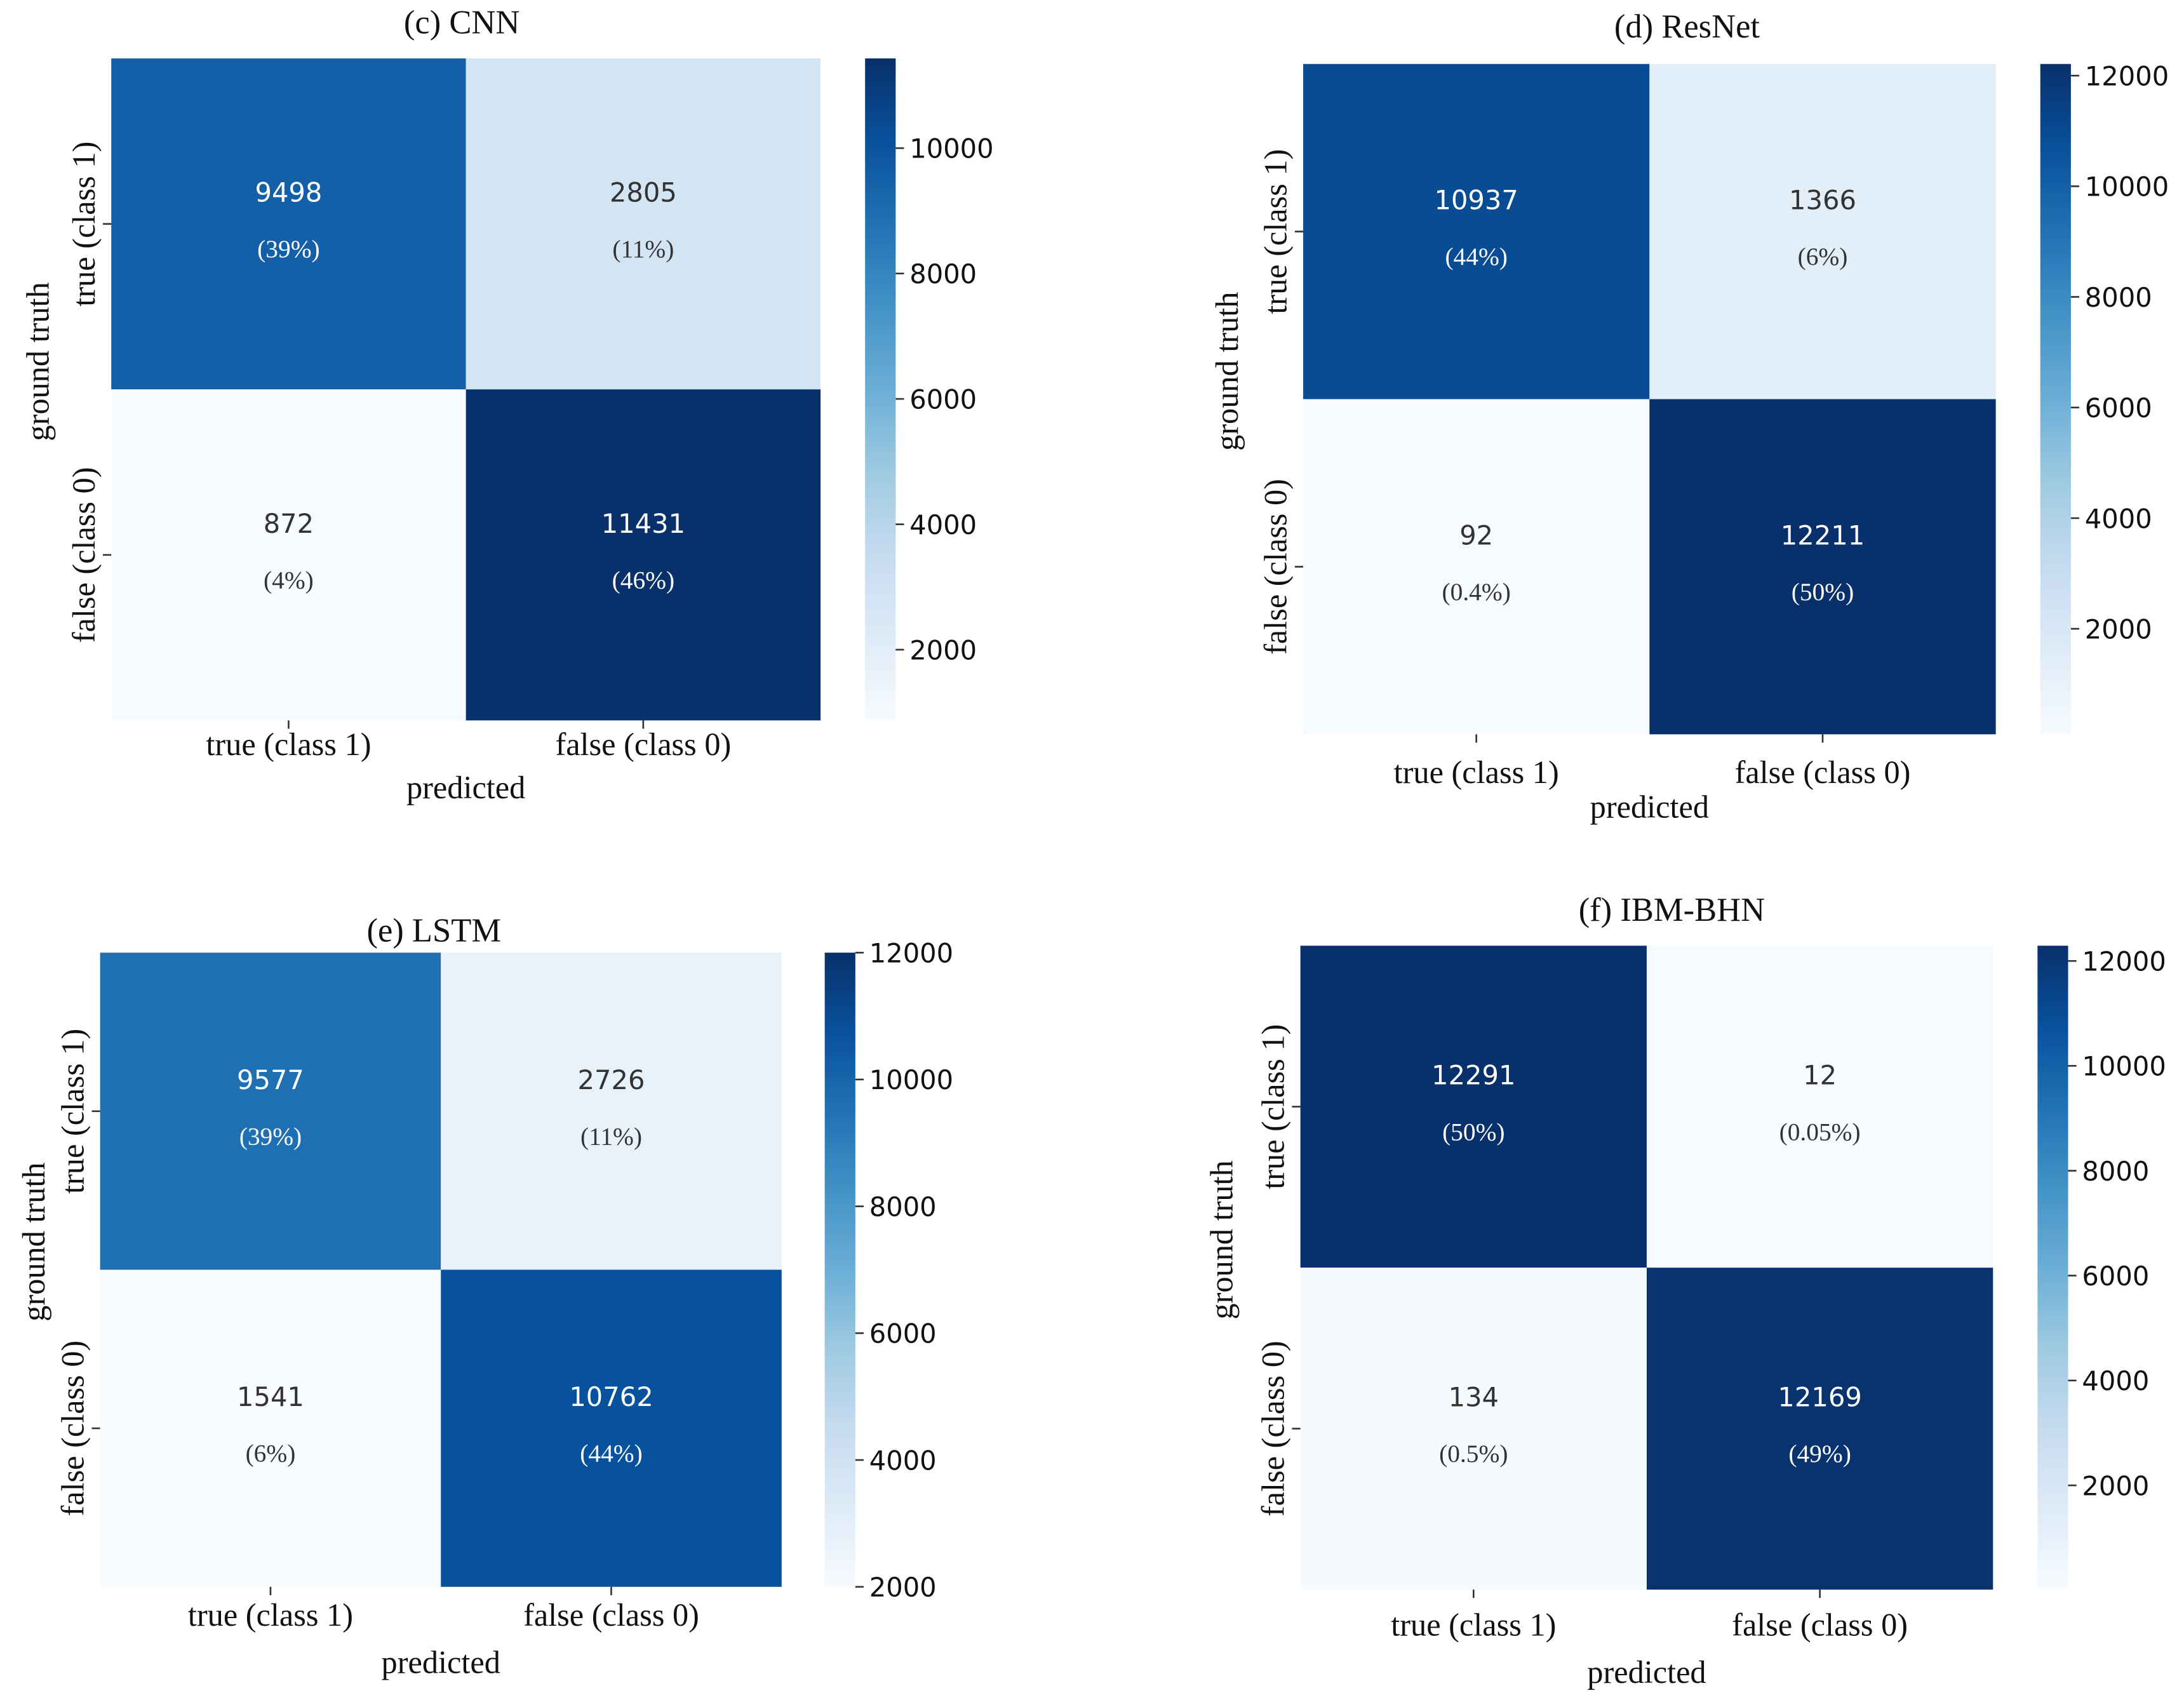  I want to click on cell-count-label: 2726, so click(611, 1079).